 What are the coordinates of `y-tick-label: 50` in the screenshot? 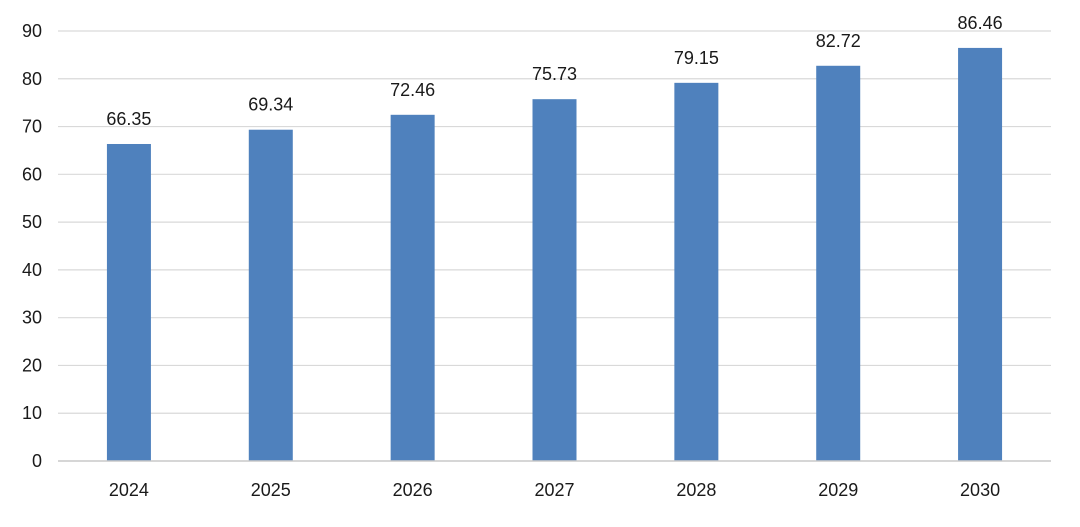 It's located at (32, 222).